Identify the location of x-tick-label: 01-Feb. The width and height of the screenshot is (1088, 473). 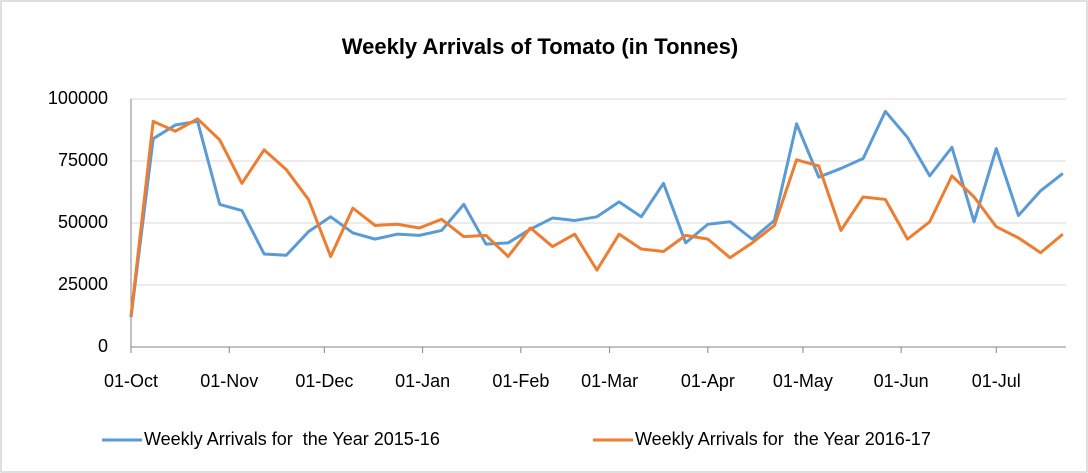
(520, 381).